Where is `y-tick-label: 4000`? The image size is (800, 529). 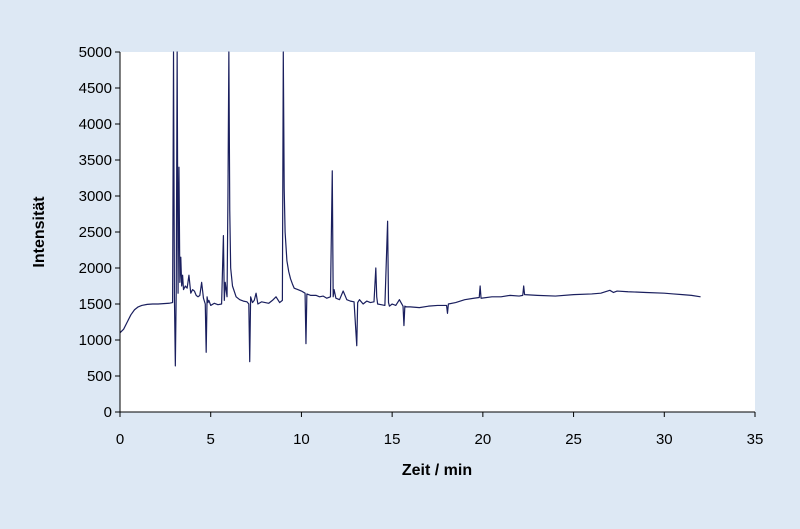 y-tick-label: 4000 is located at coordinates (95, 124).